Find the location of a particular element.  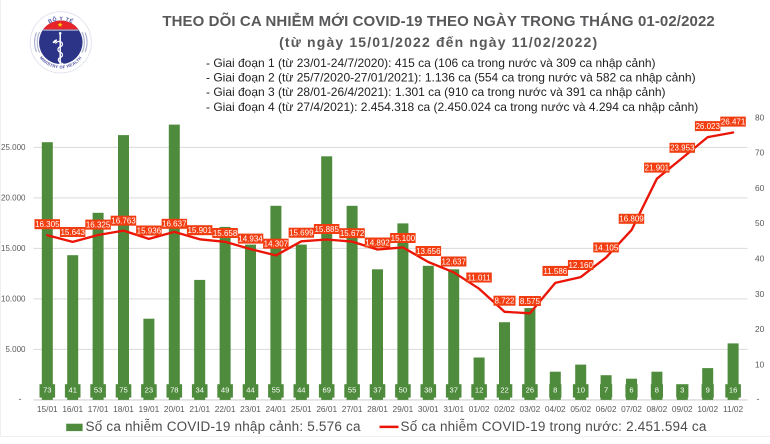

svg-text: 53 is located at coordinates (98, 390).